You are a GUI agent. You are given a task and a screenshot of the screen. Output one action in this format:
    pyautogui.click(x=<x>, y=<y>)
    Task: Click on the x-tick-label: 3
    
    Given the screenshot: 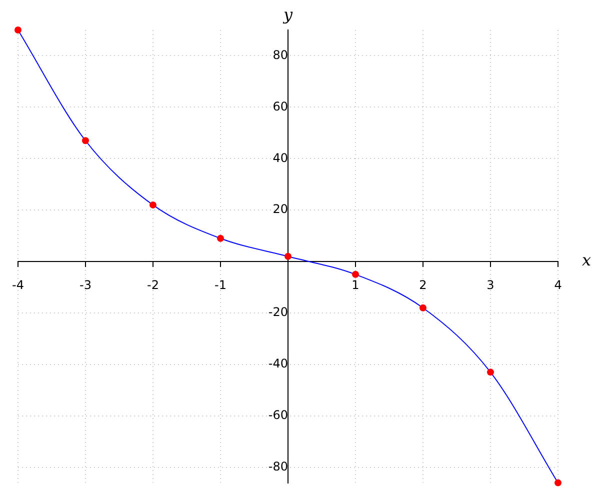 What is the action you would take?
    pyautogui.click(x=490, y=285)
    